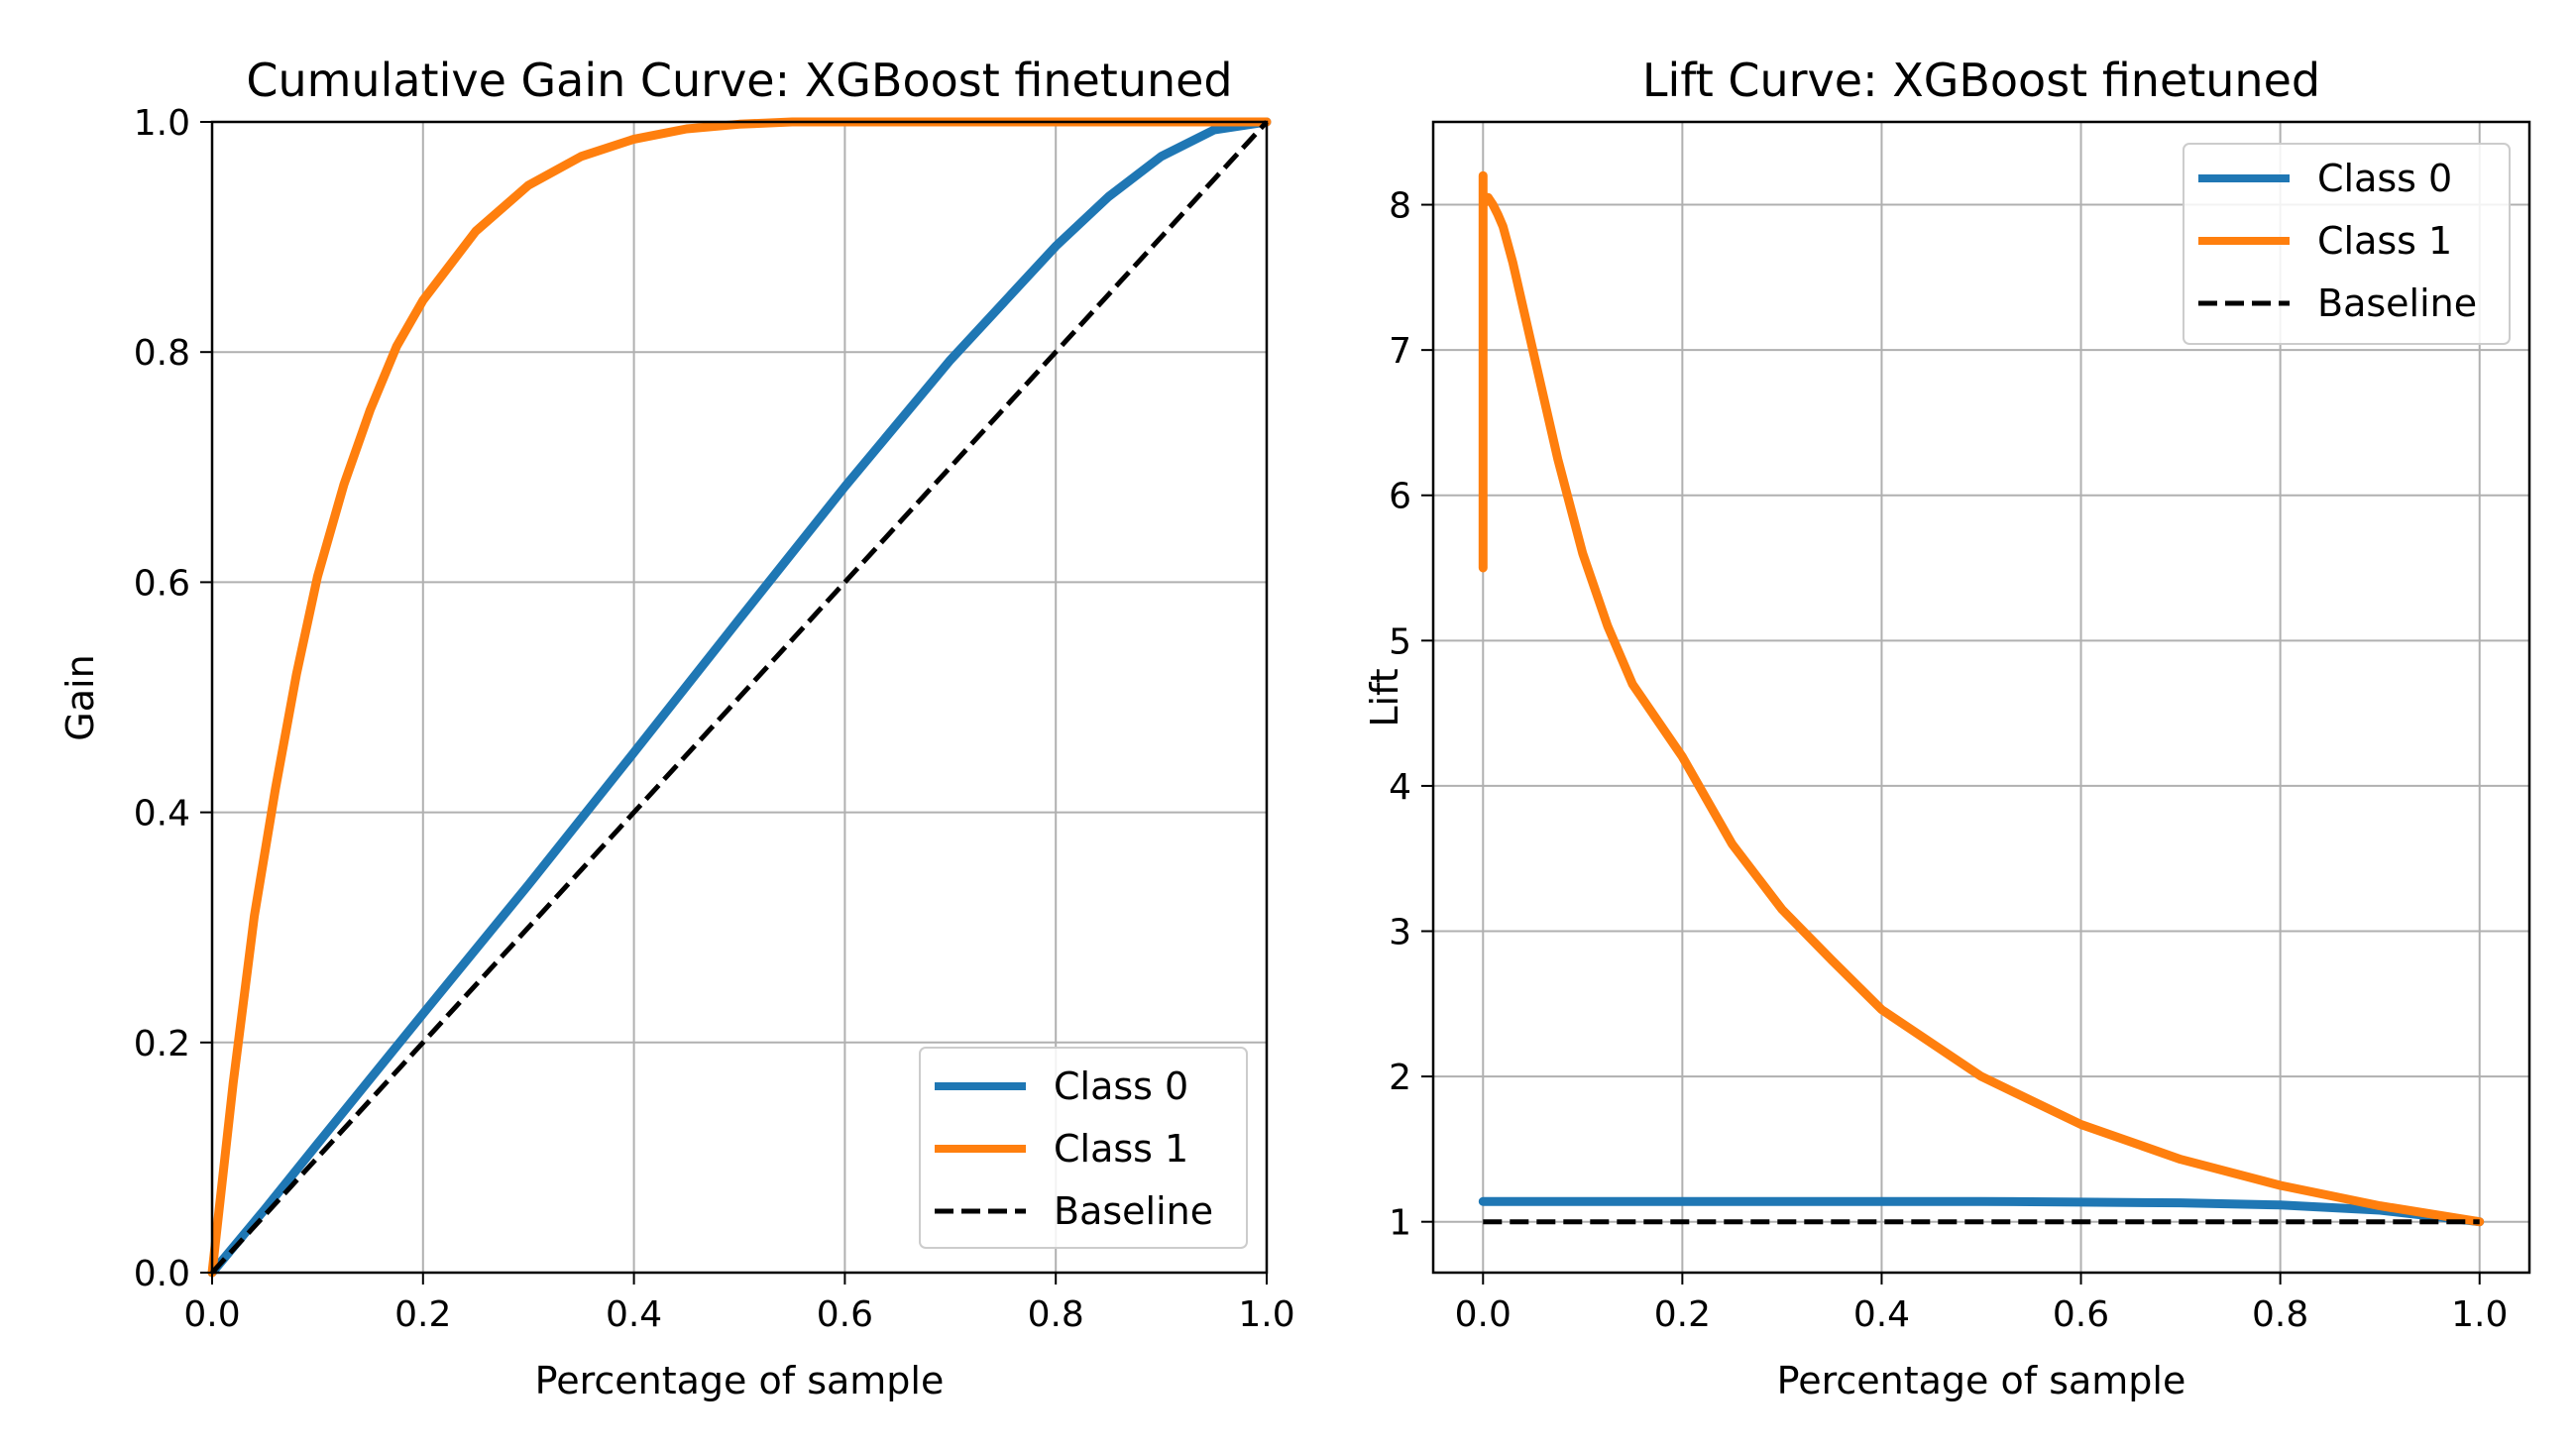  I want to click on gain-legend-label-baseline: Baseline, so click(1133, 1211).